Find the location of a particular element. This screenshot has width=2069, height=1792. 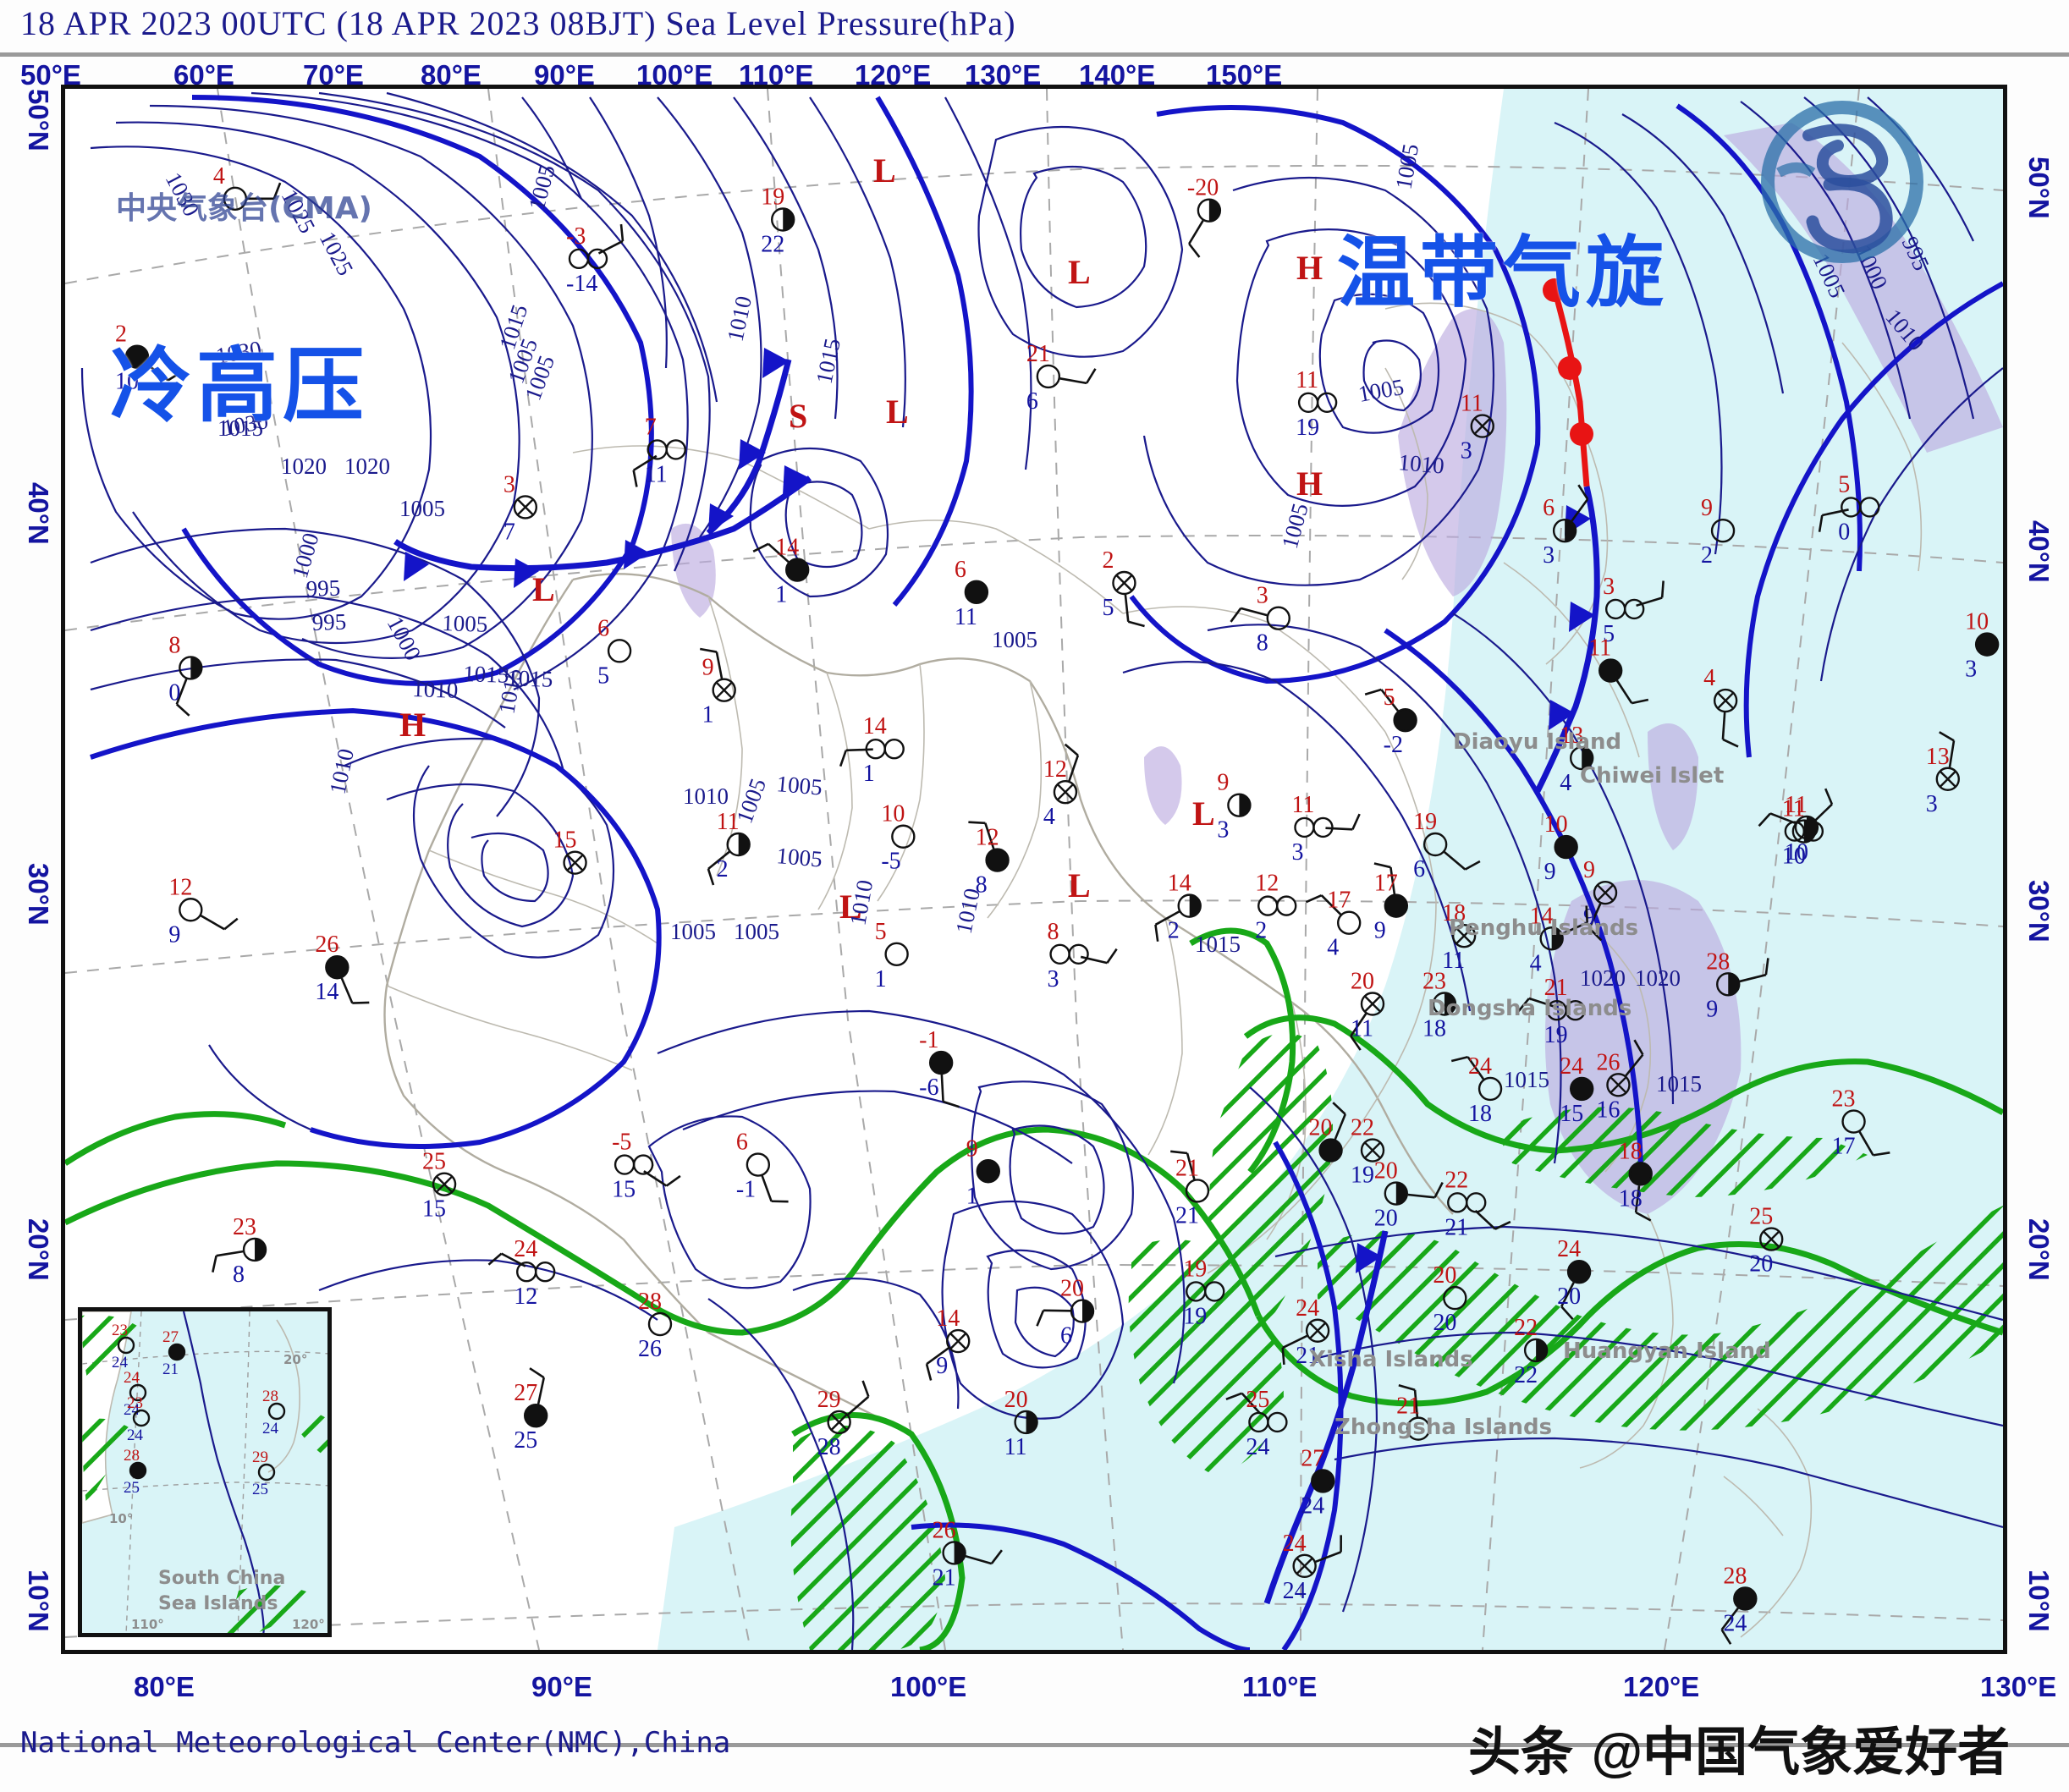

station-temperature: 27 is located at coordinates (1312, 1458).